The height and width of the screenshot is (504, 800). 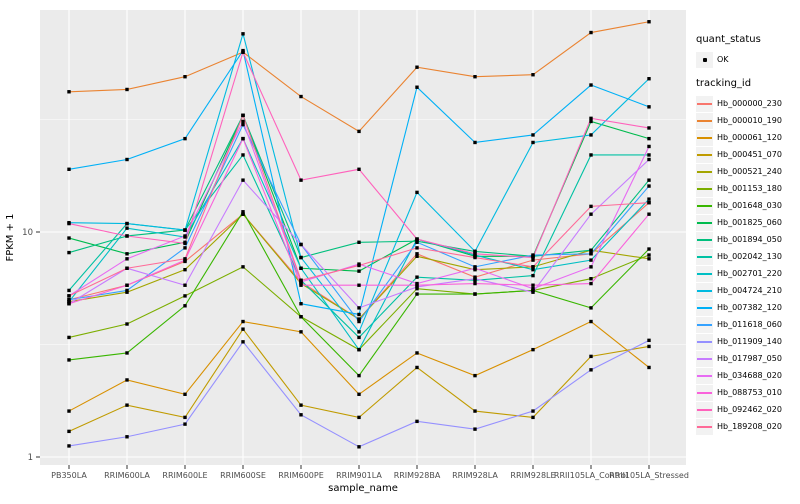 What do you see at coordinates (69, 475) in the screenshot?
I see `x-tick-label: PB350LA` at bounding box center [69, 475].